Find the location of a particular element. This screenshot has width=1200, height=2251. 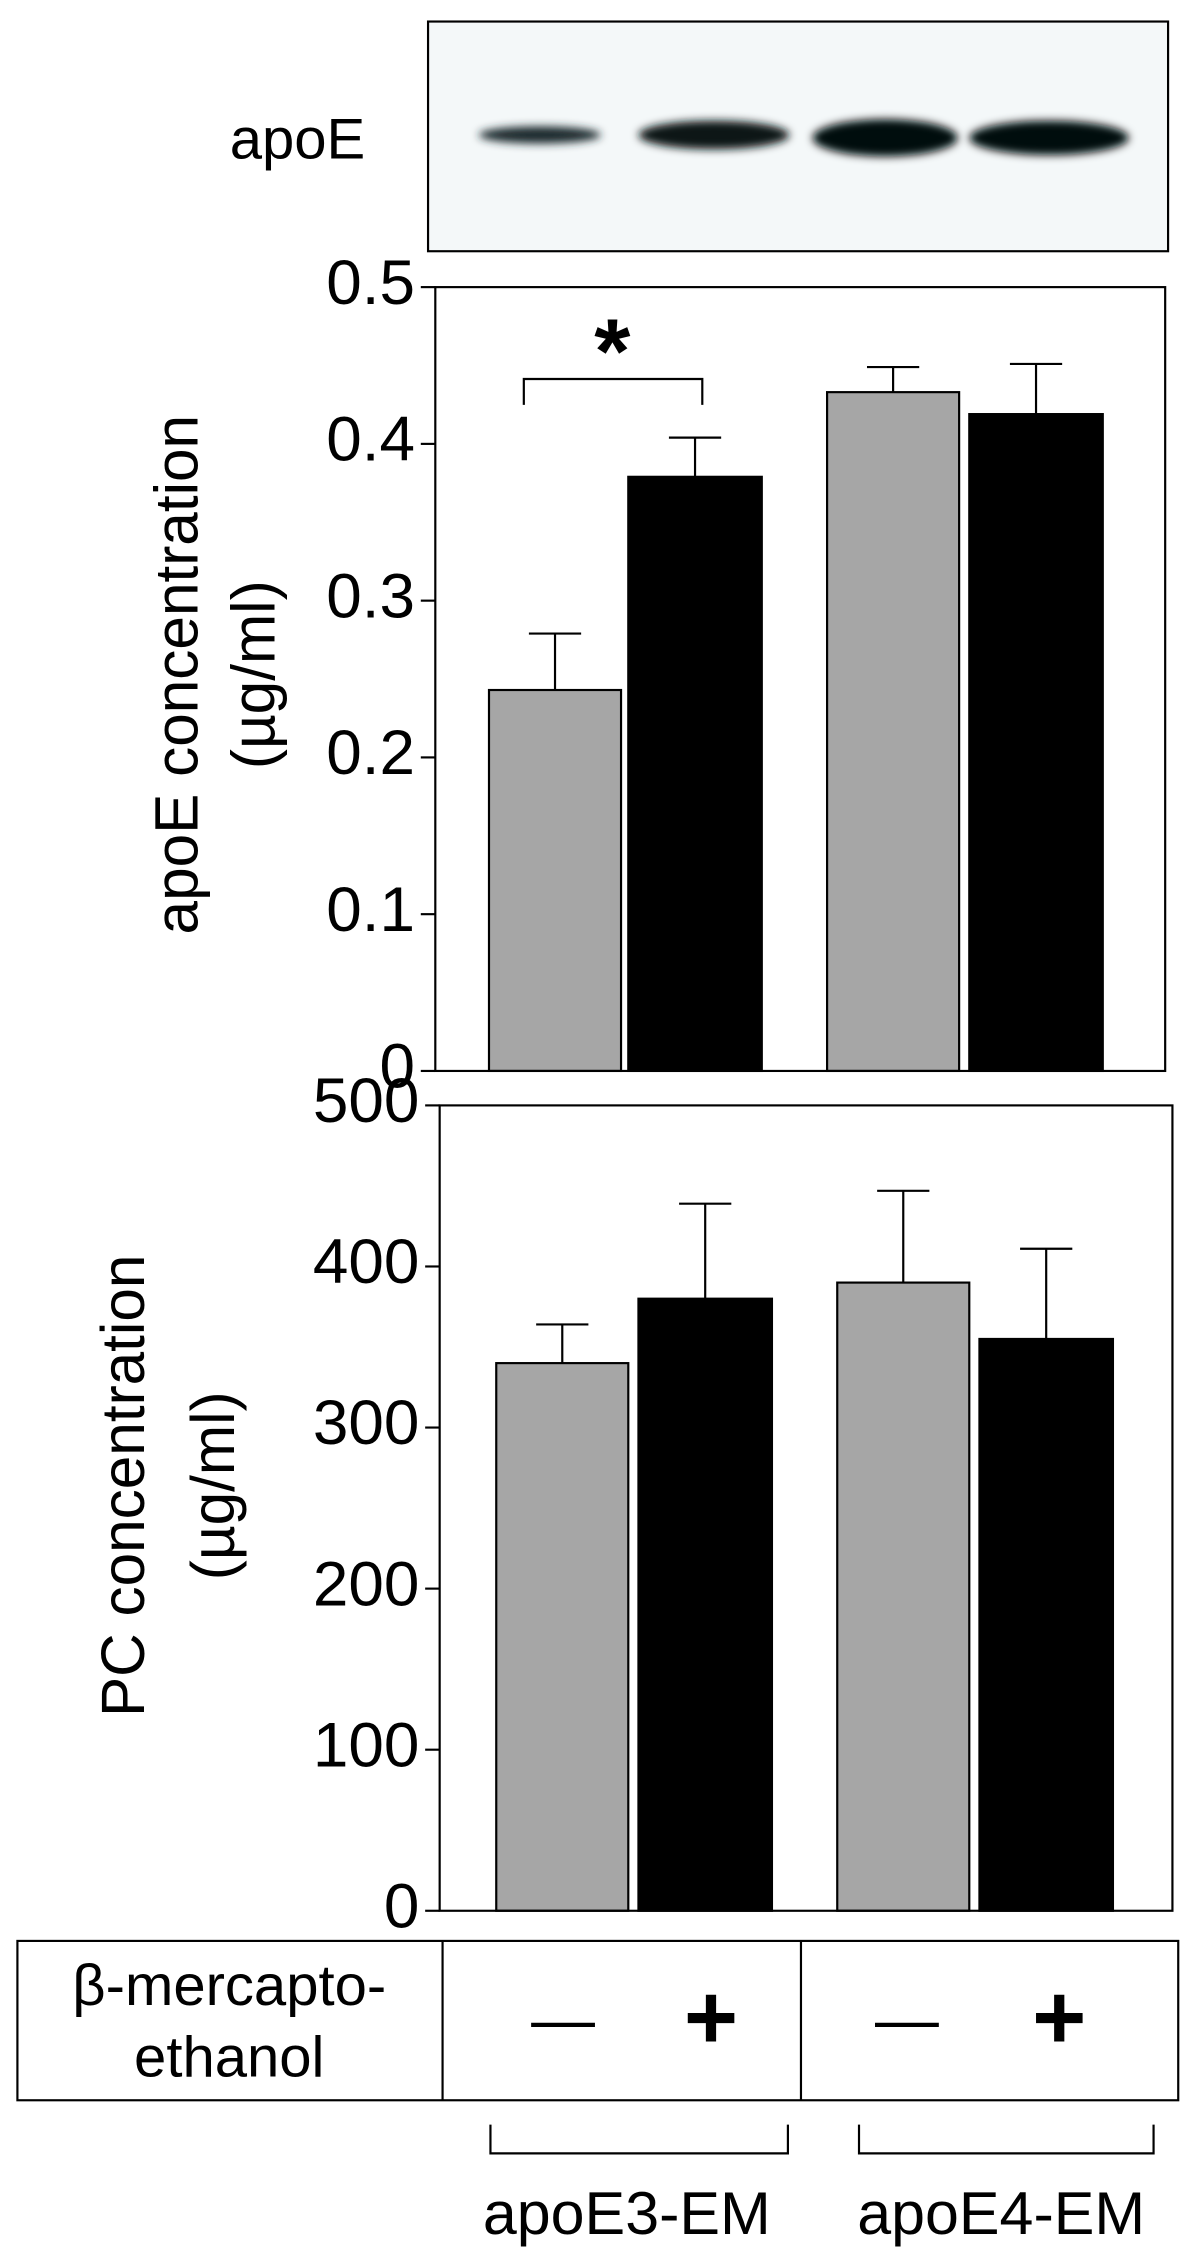

x-category-label: apoE4-EM is located at coordinates (1001, 2213).